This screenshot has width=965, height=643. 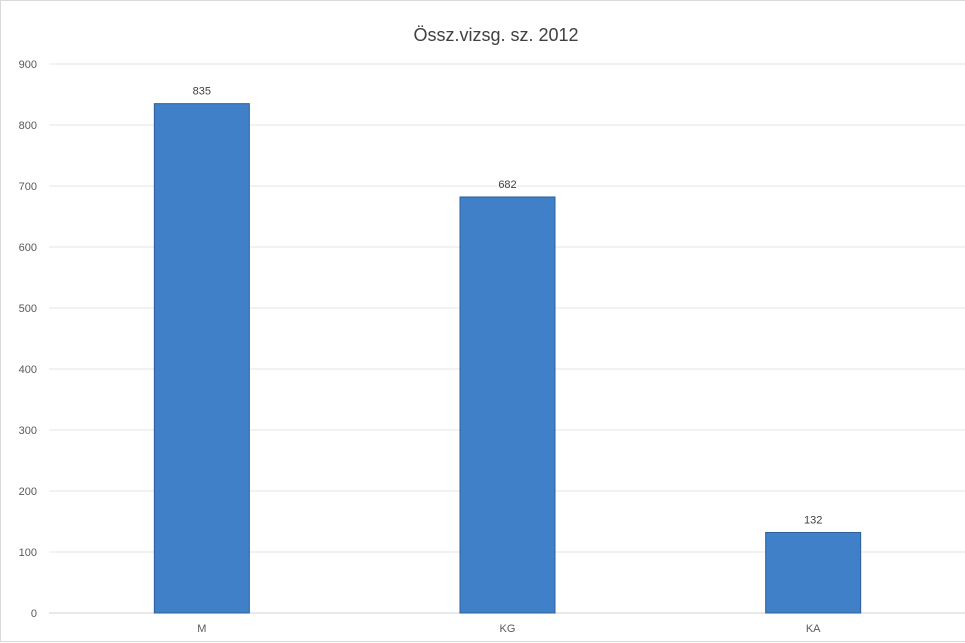 I want to click on bar-m, so click(x=201, y=358).